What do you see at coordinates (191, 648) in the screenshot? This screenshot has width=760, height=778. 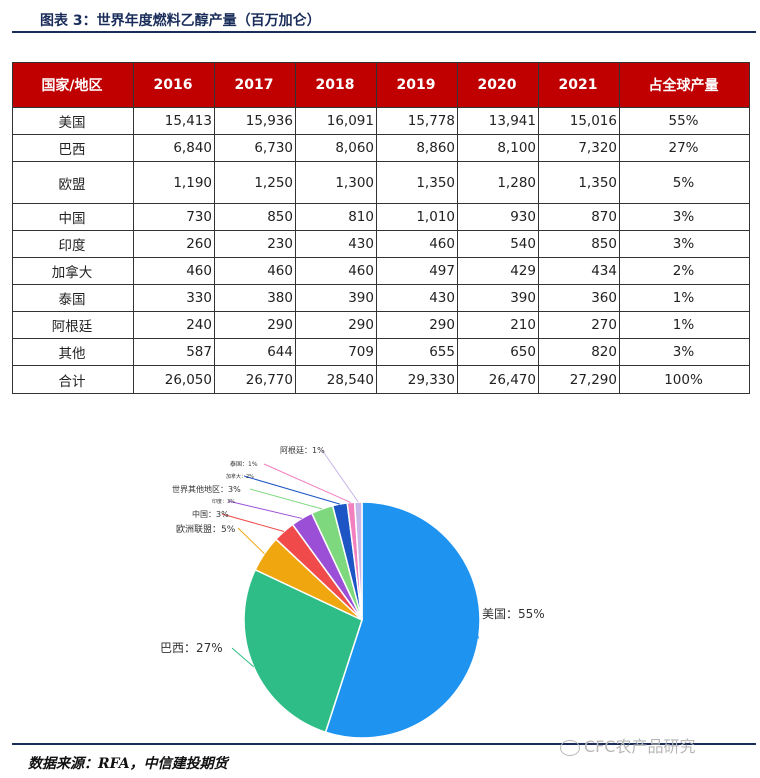 I see `slice-label: 巴西：27%` at bounding box center [191, 648].